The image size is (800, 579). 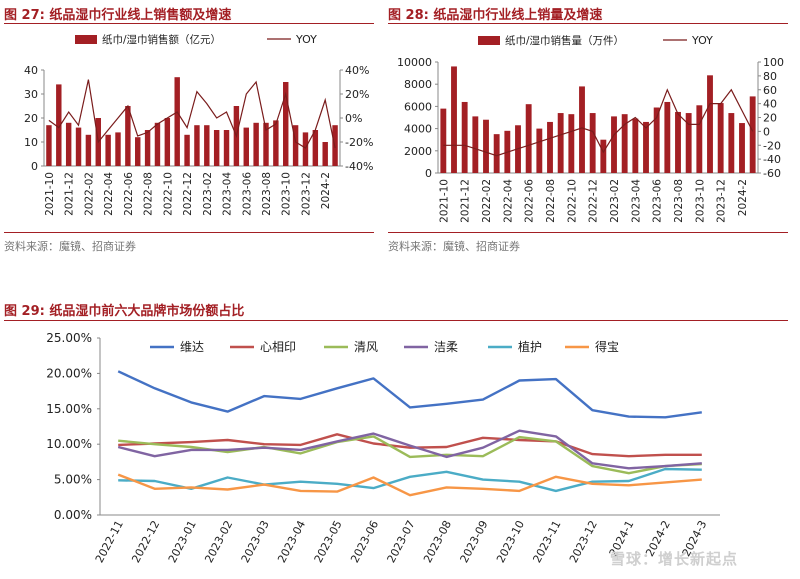 I want to click on figure-29-caption: 纸品湿巾前六大品牌市场份额占比, so click(x=147, y=311).